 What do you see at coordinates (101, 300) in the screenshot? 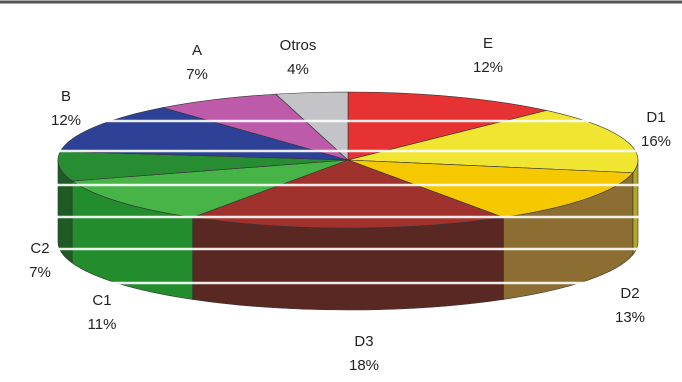
I see `label-c1: C1` at bounding box center [101, 300].